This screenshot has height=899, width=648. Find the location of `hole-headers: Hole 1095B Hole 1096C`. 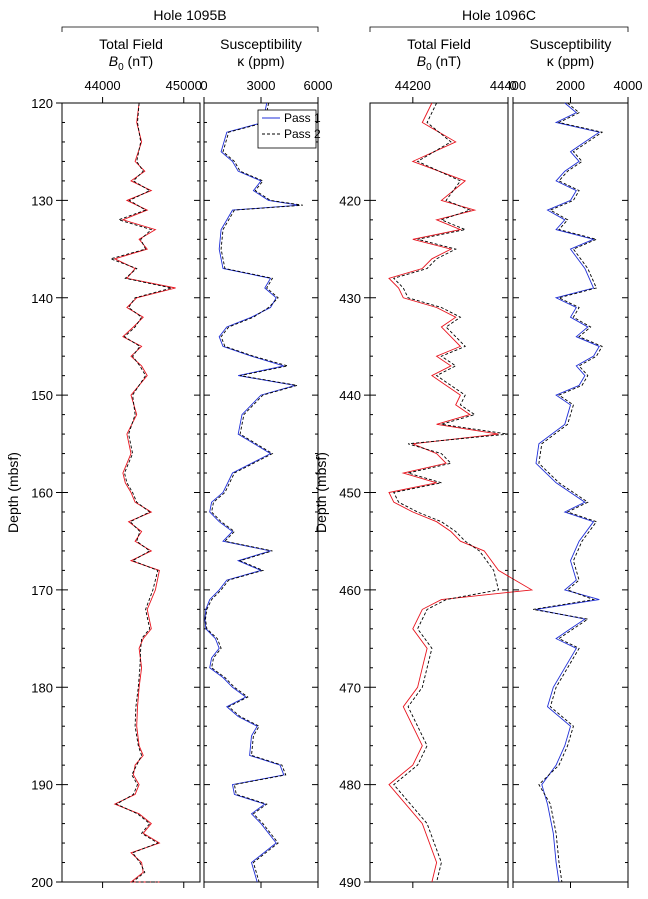

hole-headers: Hole 1095B Hole 1096C is located at coordinates (345, 19).